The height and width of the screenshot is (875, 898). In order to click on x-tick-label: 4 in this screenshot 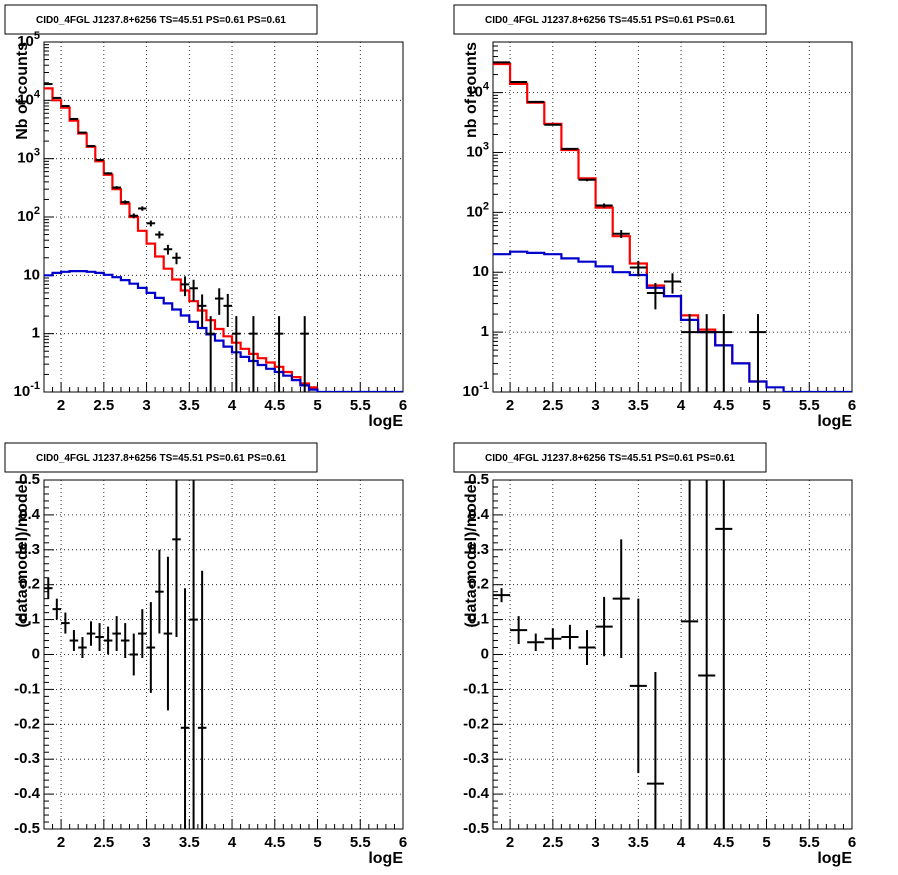, I will do `click(681, 842)`.